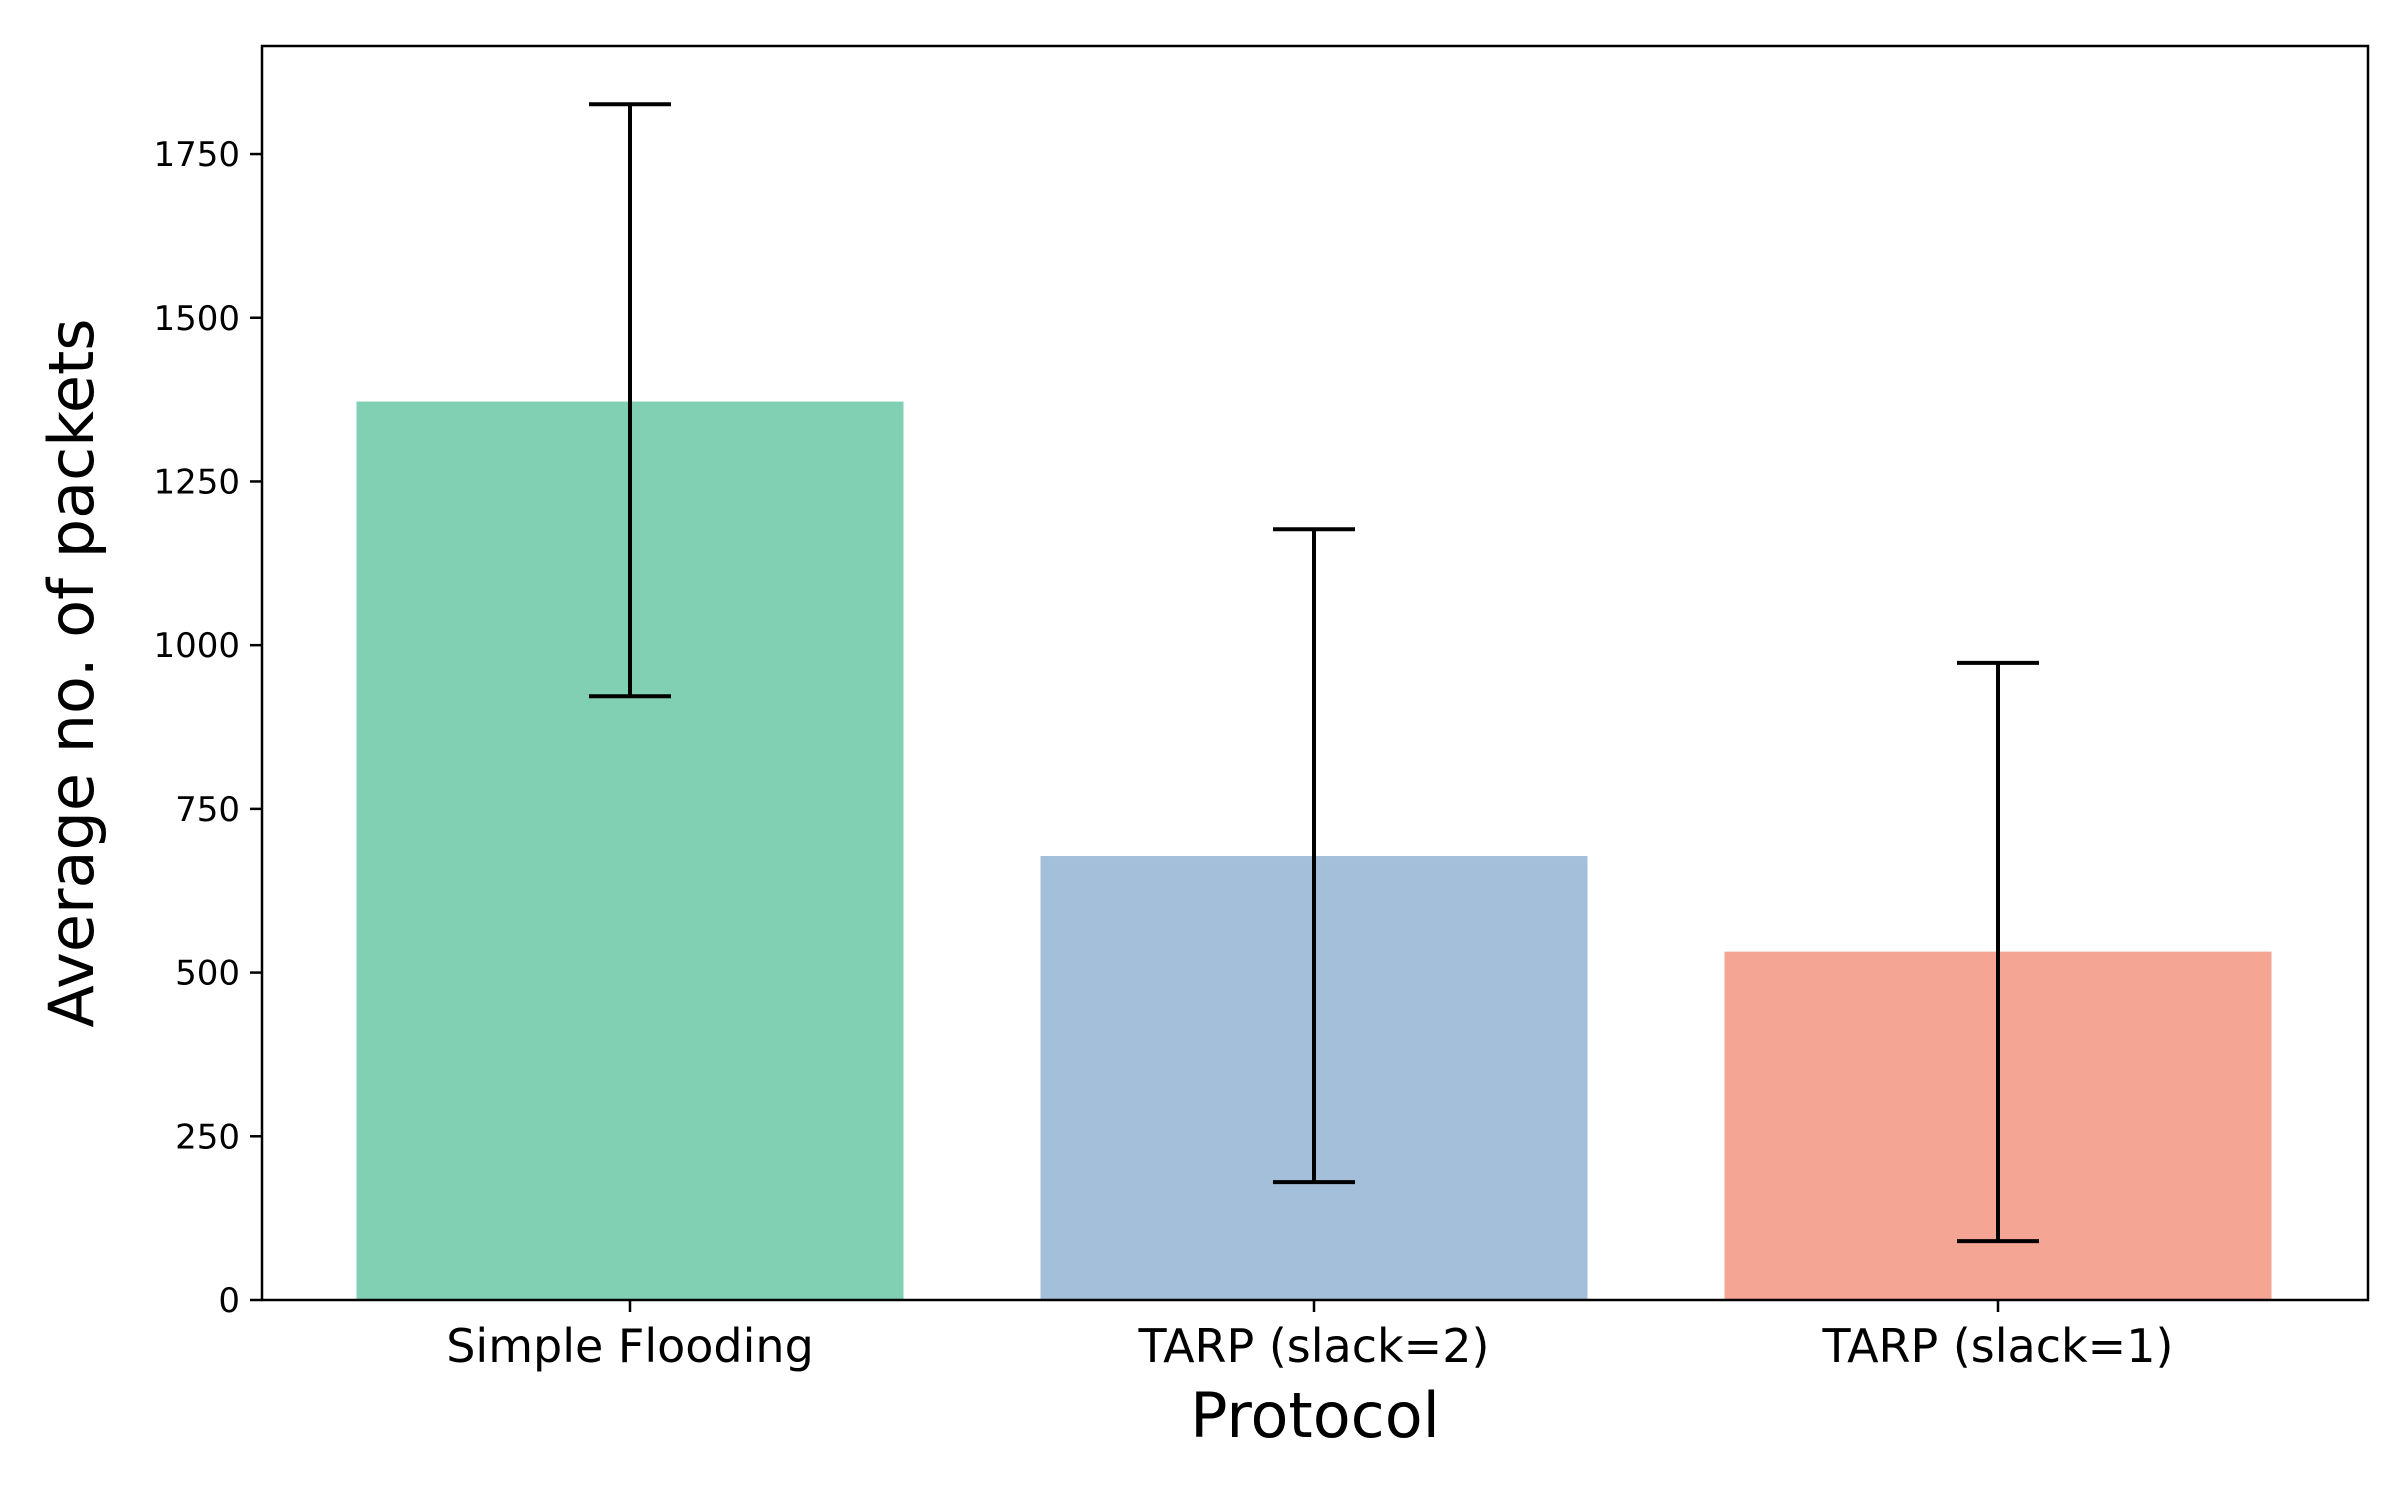 The image size is (2400, 1500). What do you see at coordinates (196, 482) in the screenshot?
I see `y-tick-label-5: 1250` at bounding box center [196, 482].